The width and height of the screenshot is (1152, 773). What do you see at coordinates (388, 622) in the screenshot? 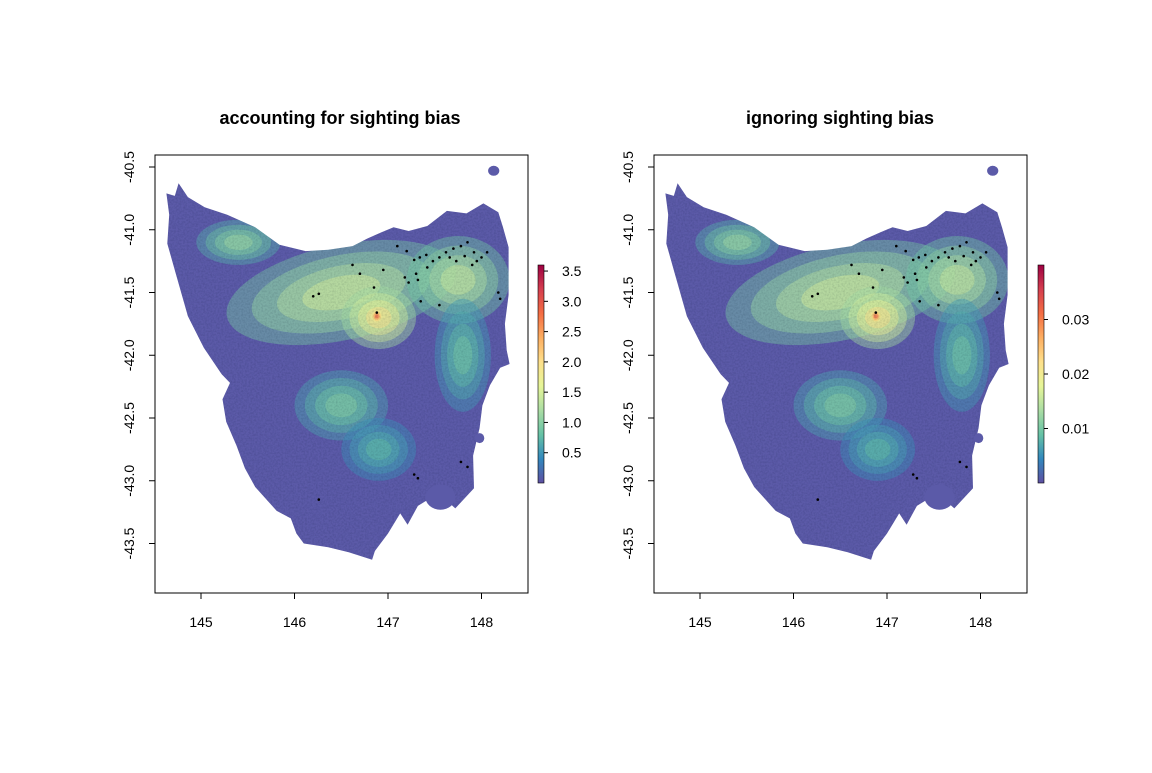
I see `x-tick-label: 147` at bounding box center [388, 622].